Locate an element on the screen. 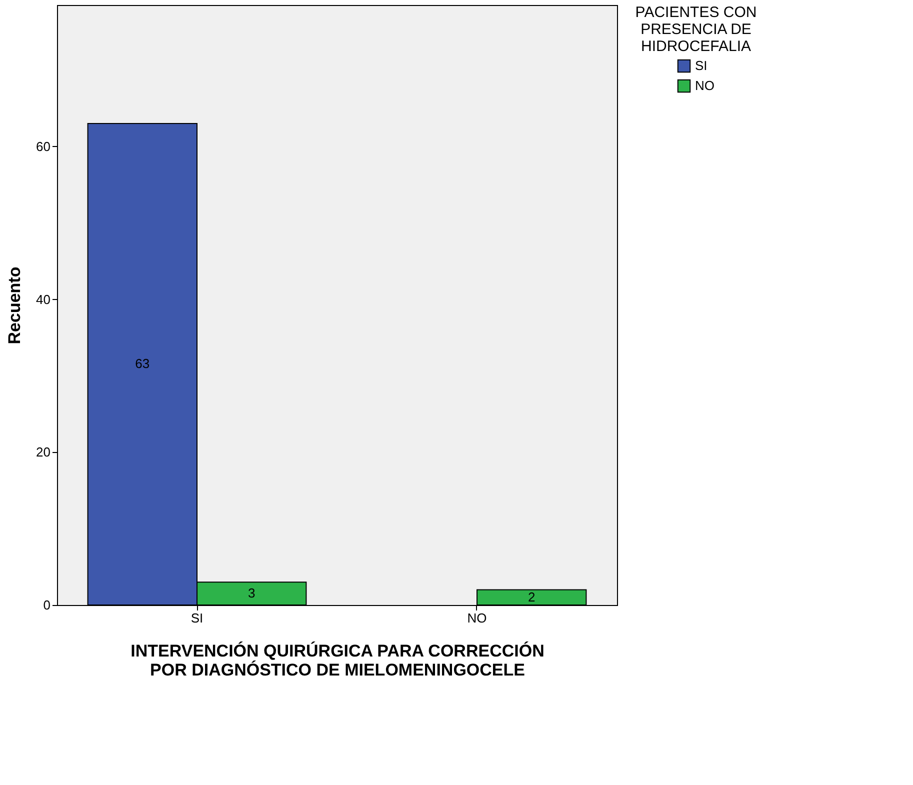 The image size is (913, 785). data-label: 3 is located at coordinates (252, 593).